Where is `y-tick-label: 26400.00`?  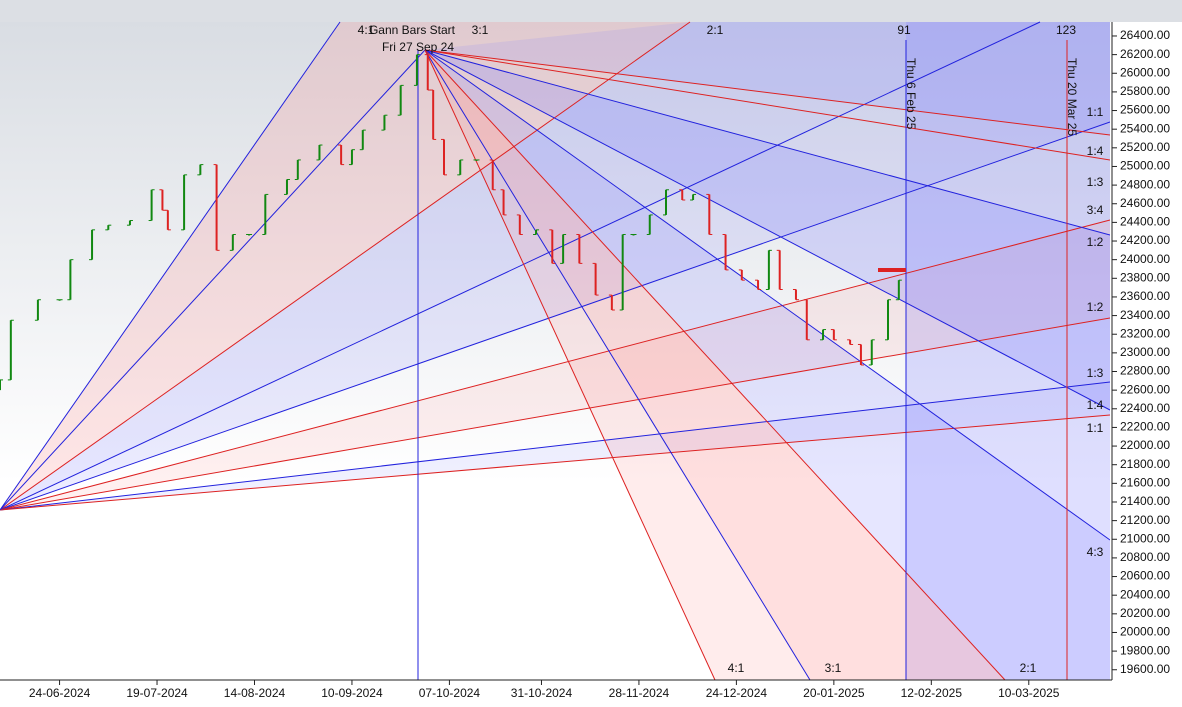 y-tick-label: 26400.00 is located at coordinates (1145, 35).